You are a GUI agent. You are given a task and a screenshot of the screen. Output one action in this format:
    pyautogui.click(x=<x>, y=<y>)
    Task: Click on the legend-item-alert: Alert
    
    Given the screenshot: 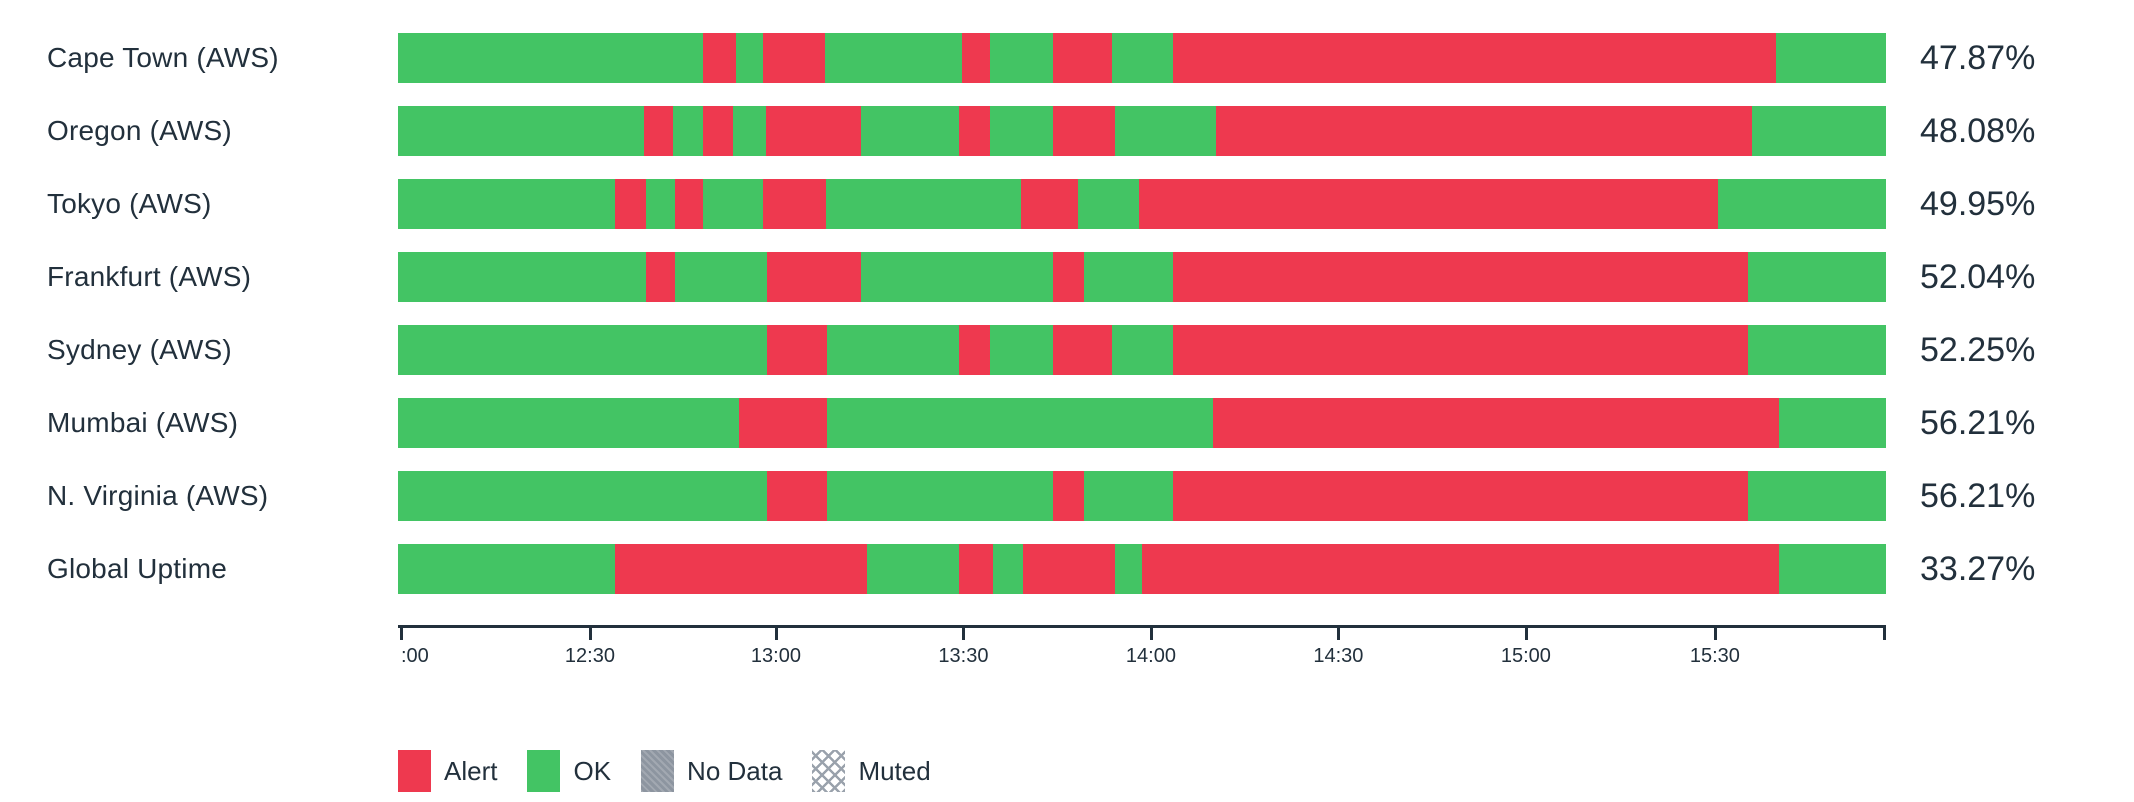 What is the action you would take?
    pyautogui.click(x=447, y=771)
    